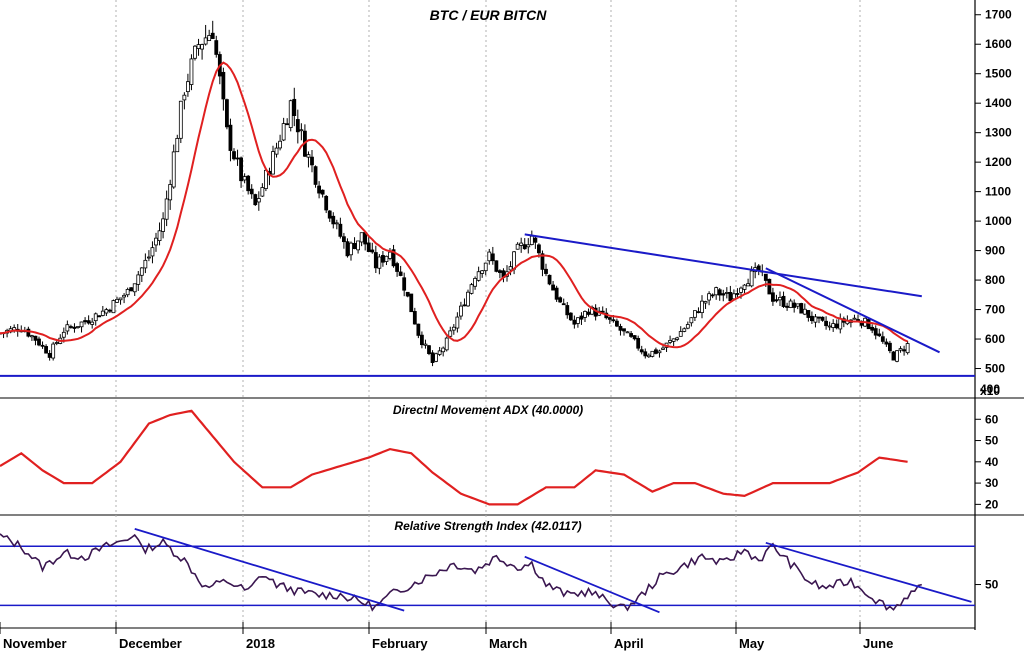 The height and width of the screenshot is (652, 1024). I want to click on price-trendline, so click(723, 265).